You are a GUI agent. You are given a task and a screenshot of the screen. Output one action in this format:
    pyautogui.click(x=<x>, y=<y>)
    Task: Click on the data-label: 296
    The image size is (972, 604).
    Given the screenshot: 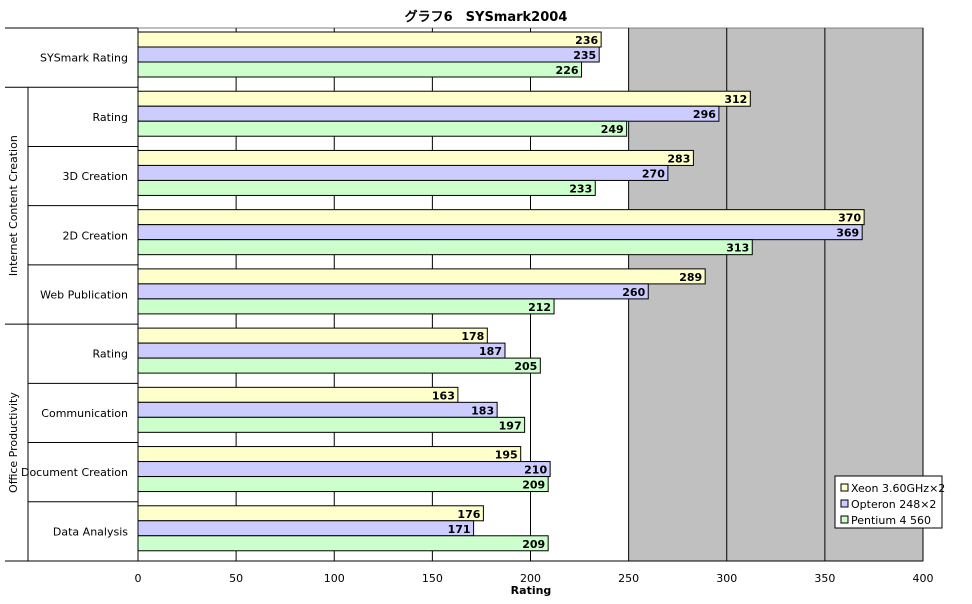 What is the action you would take?
    pyautogui.click(x=704, y=114)
    